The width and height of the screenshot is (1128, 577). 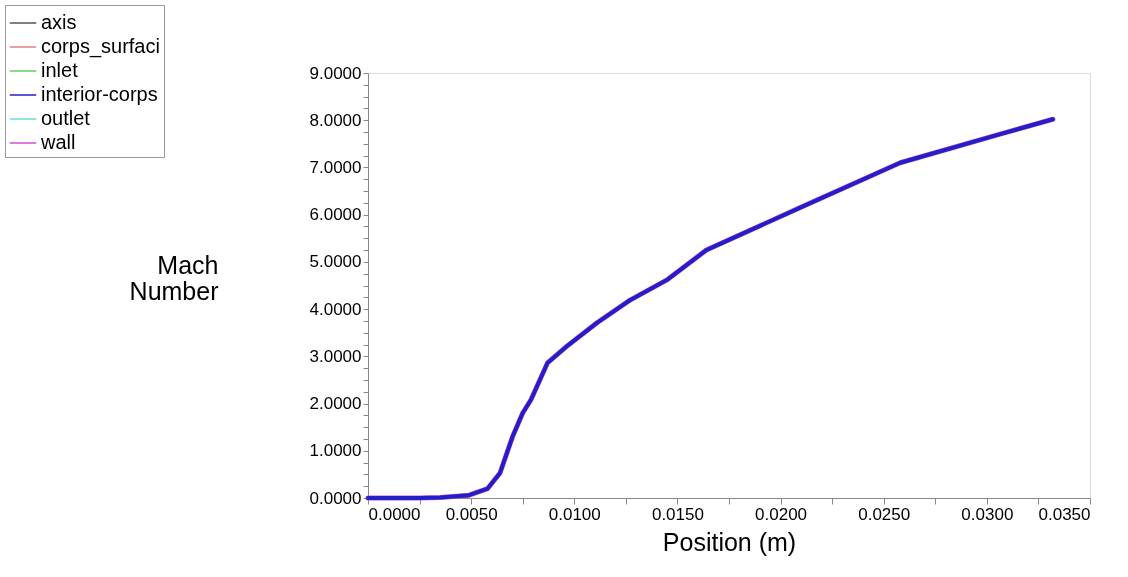 I want to click on y-tick-label: 7.0000, so click(x=335, y=167).